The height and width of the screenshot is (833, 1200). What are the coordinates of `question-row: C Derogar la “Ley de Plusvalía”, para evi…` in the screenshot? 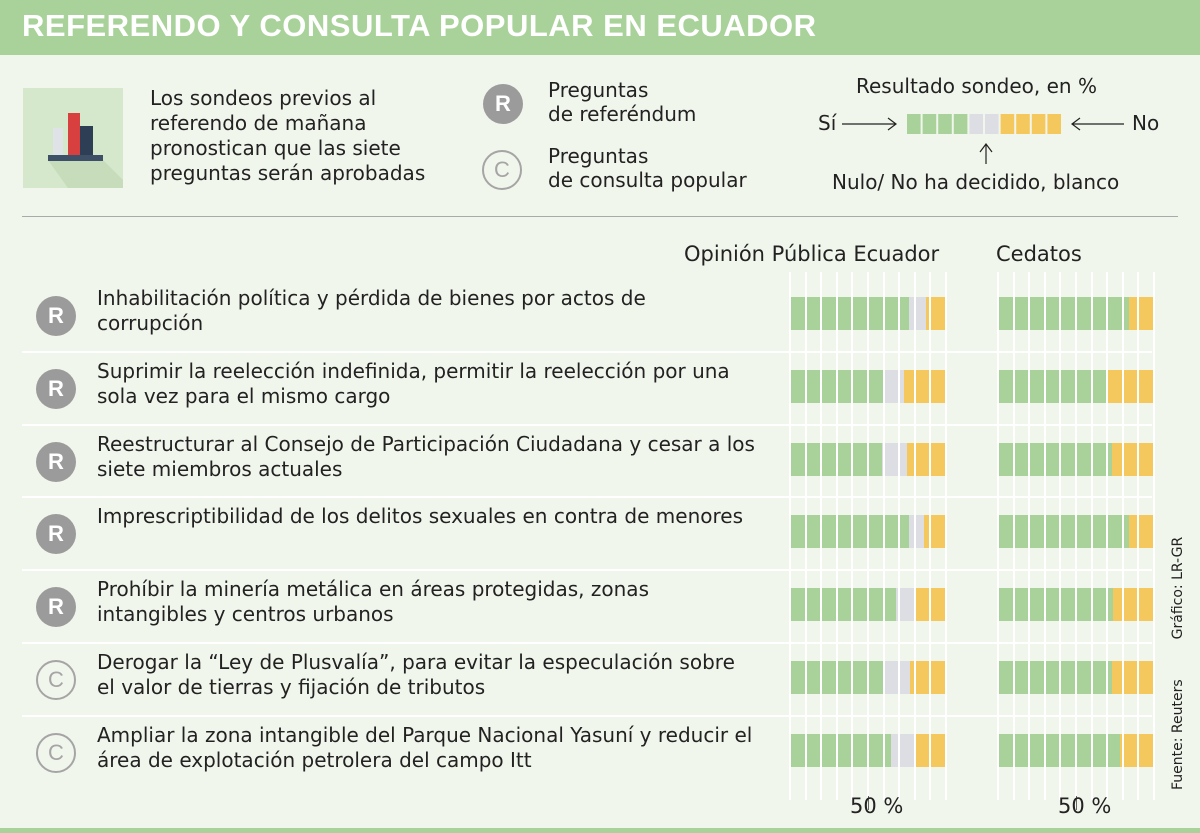 It's located at (587, 680).